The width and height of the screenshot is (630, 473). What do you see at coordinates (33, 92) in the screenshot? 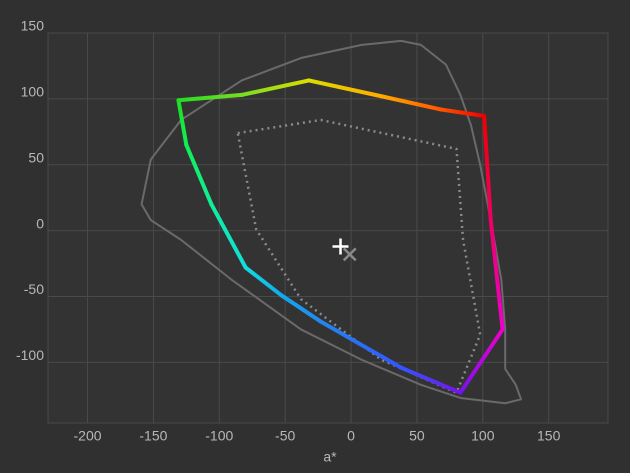
I see `y-tick-label: 100` at bounding box center [33, 92].